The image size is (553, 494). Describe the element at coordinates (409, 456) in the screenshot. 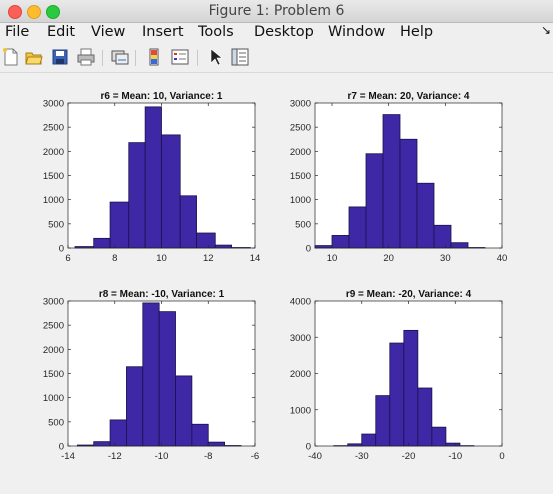

I see `x-tick-label: -20` at that location.